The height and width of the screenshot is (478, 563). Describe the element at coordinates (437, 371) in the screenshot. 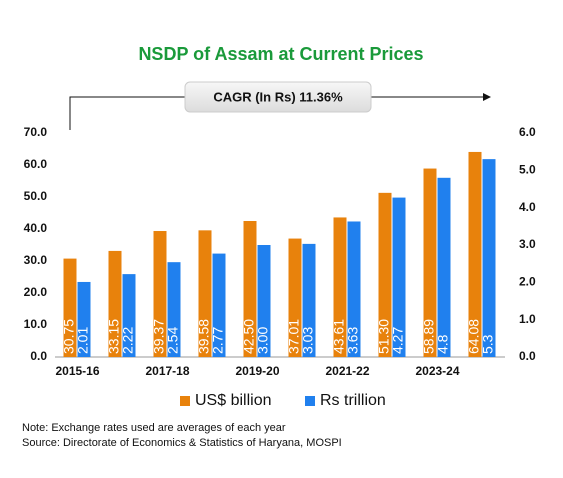

I see `x-tick-label: 2023-24` at that location.